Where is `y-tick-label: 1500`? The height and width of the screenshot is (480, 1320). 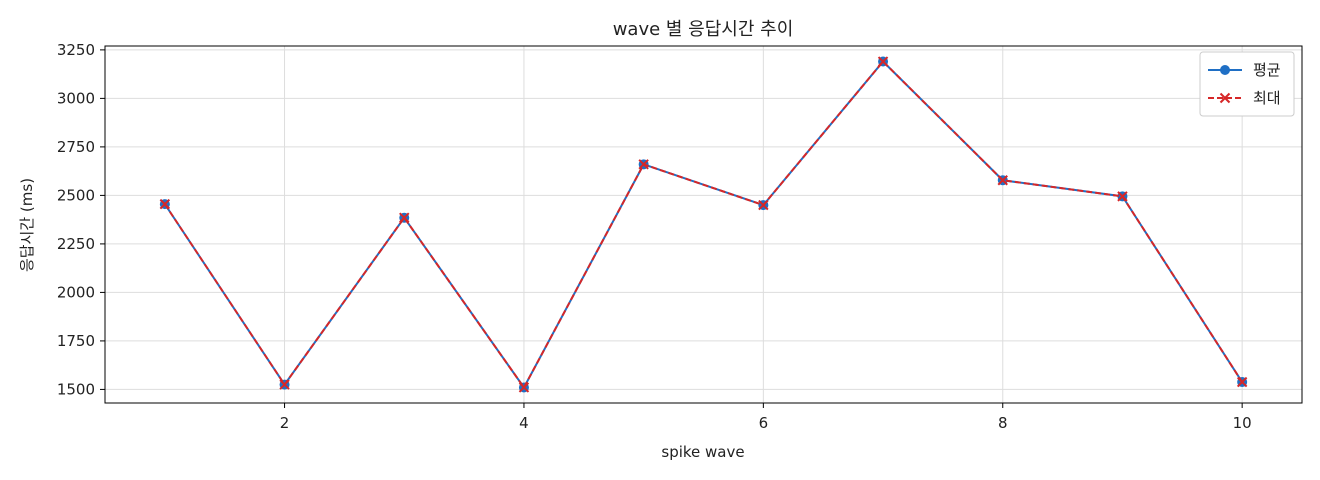
y-tick-label: 1500 is located at coordinates (76, 389).